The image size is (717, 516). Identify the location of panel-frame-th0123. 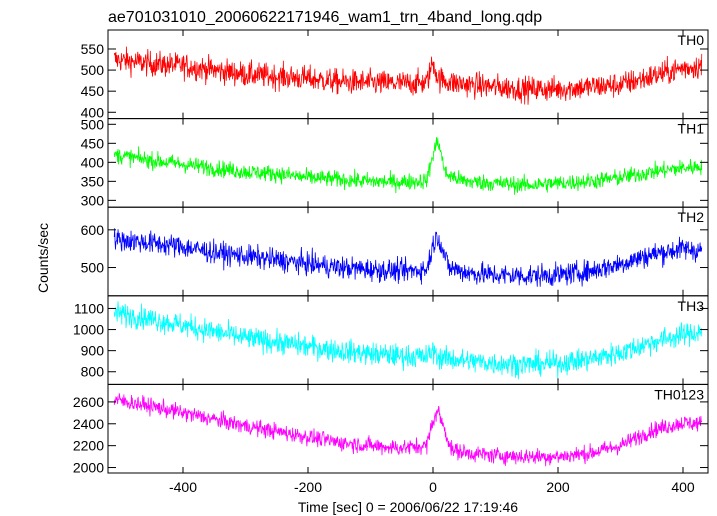
(408, 428).